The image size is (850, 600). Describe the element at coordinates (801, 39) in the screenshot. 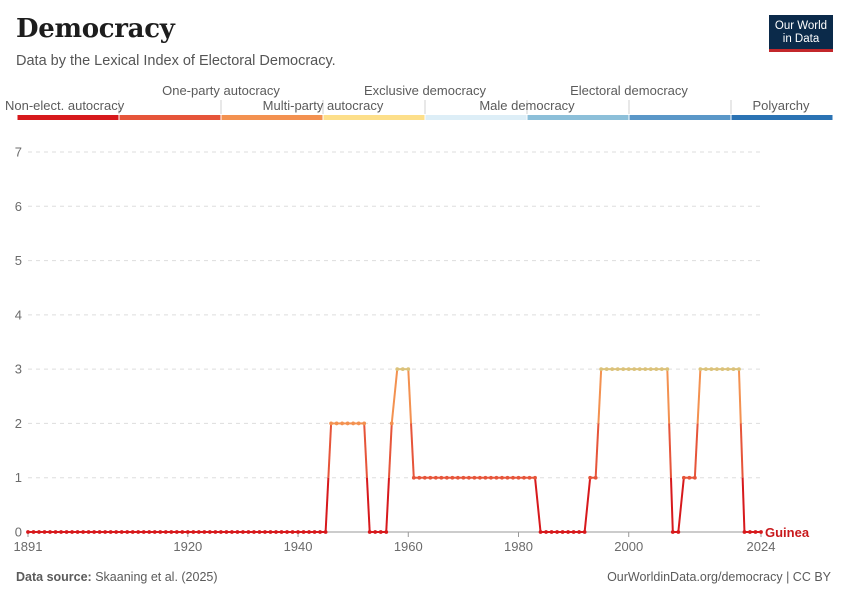

I see `logo-line-2: in Data` at that location.